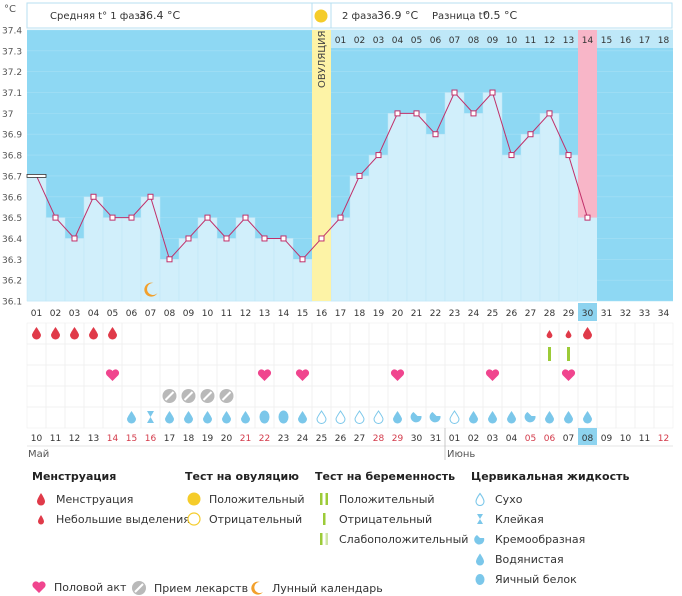 This screenshot has height=596, width=682. I want to click on date-label: 20, so click(227, 439).